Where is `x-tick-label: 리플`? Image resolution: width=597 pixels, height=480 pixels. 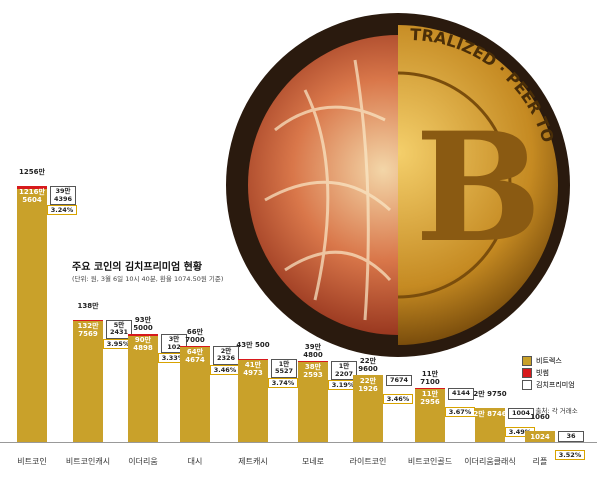
x-tick-label: 리플 is located at coordinates (540, 461).